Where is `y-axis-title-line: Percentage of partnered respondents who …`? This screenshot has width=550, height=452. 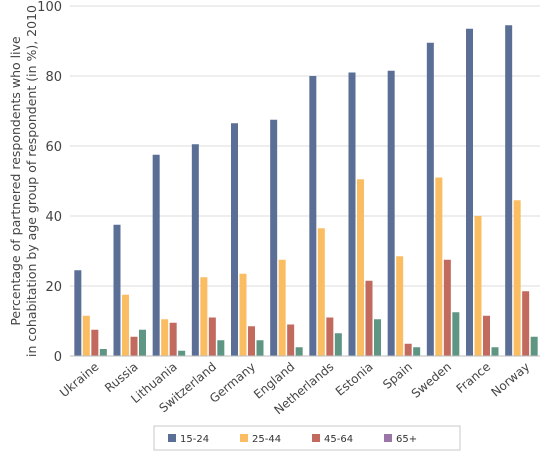
y-axis-title-line: Percentage of partnered respondents who … is located at coordinates (15, 181).